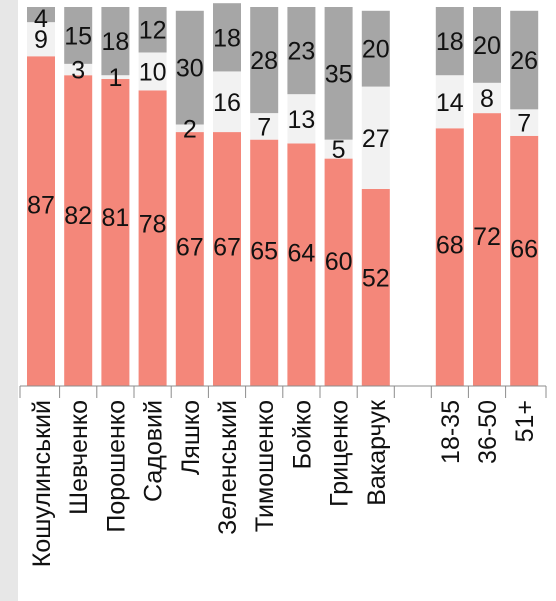  What do you see at coordinates (41, 19) in the screenshot?
I see `value-label: 4` at bounding box center [41, 19].